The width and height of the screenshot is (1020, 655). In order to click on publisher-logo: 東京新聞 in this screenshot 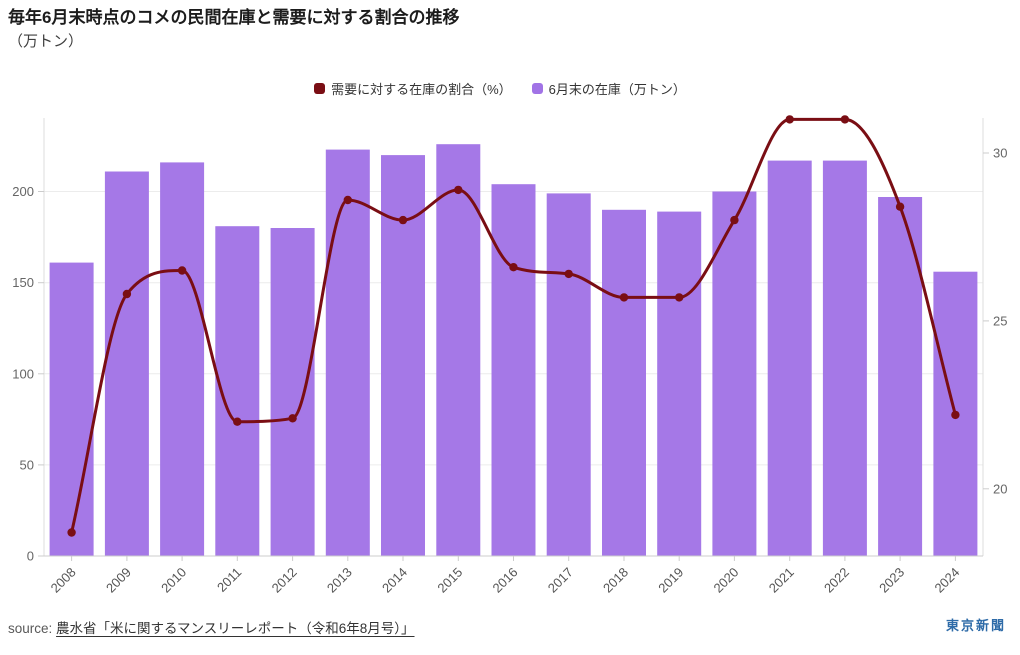, I will do `click(975, 625)`.